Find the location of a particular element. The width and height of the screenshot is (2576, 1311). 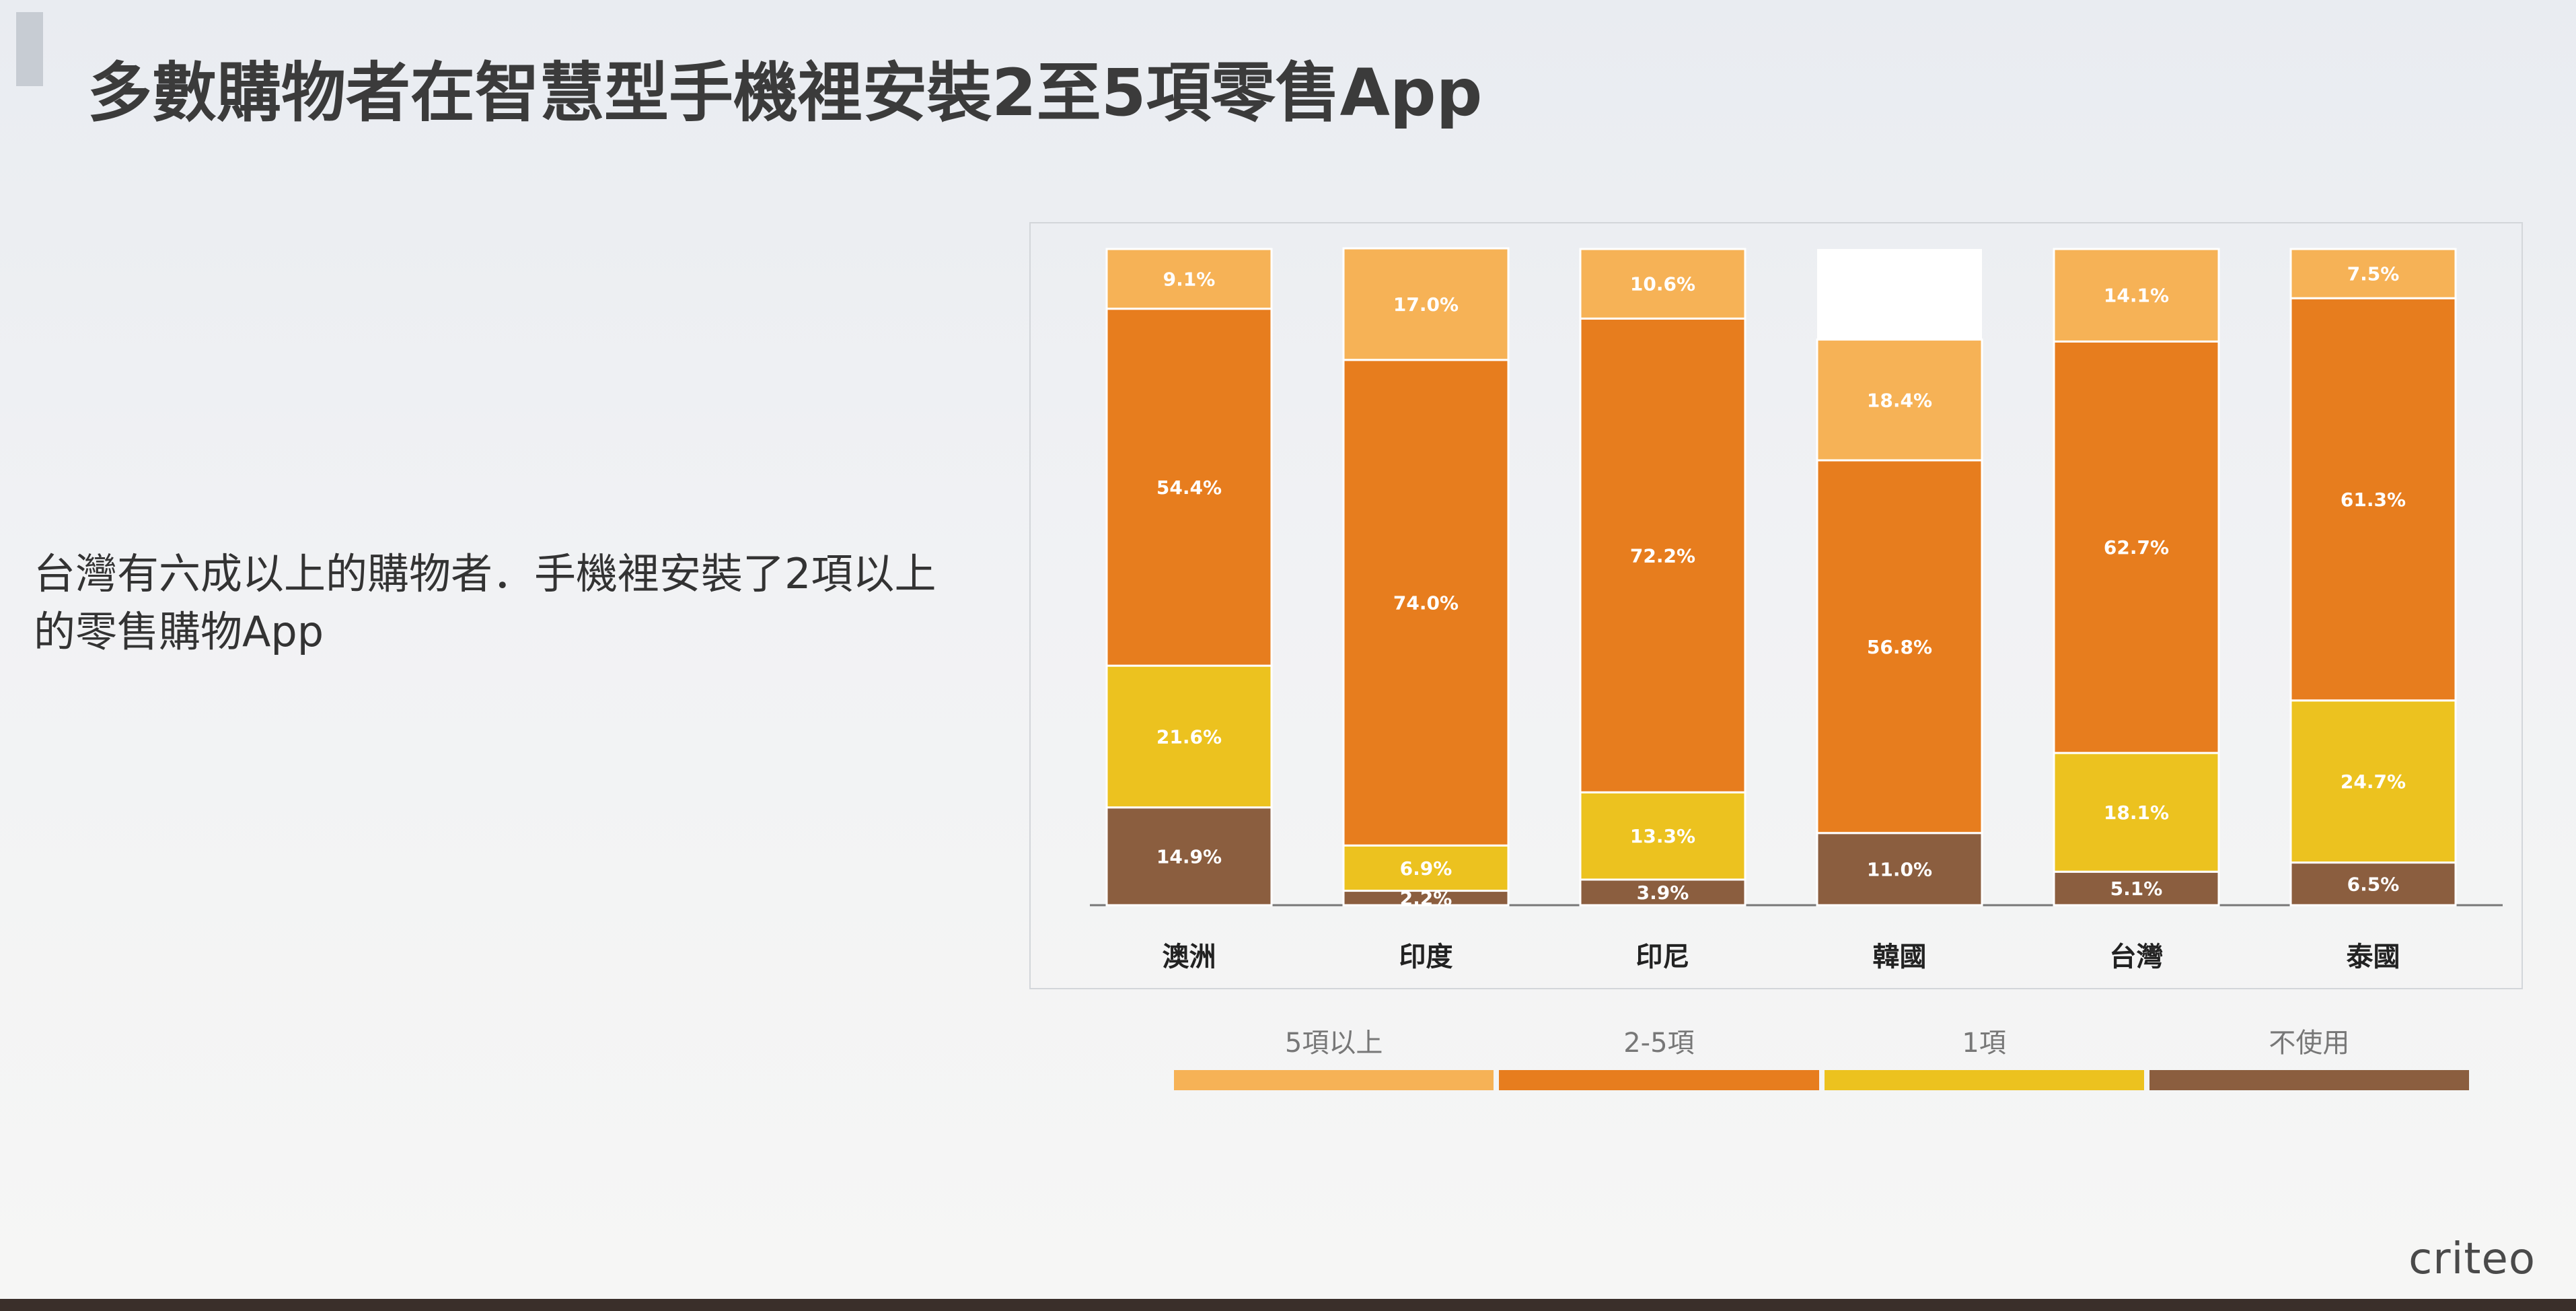

data-label: 5.1% is located at coordinates (2136, 889).